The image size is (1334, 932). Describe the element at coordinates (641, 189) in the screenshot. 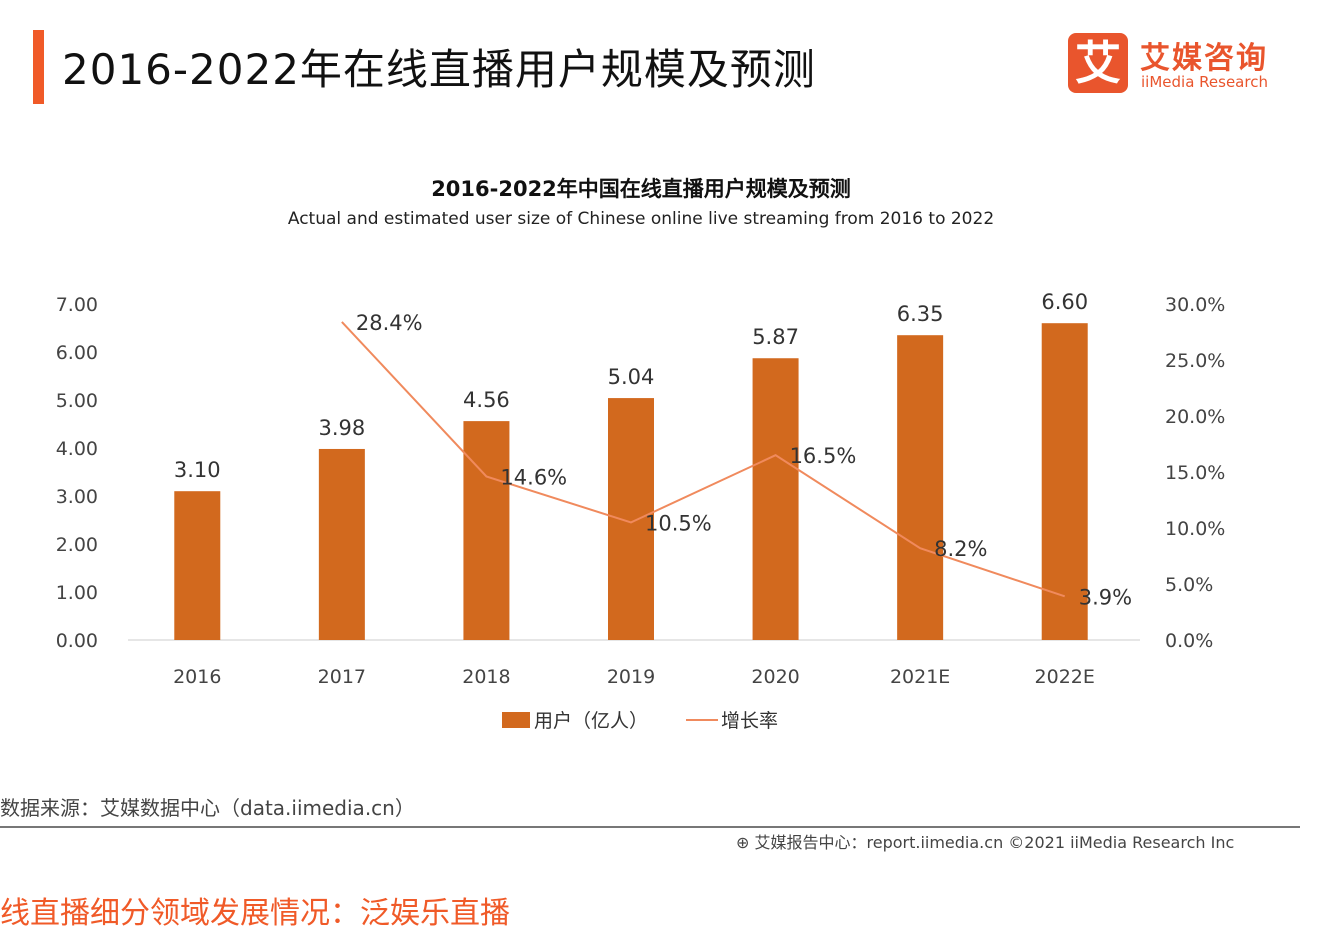

I see `chart-title: 2016-2022年中国在线直播用户规模及预测` at that location.